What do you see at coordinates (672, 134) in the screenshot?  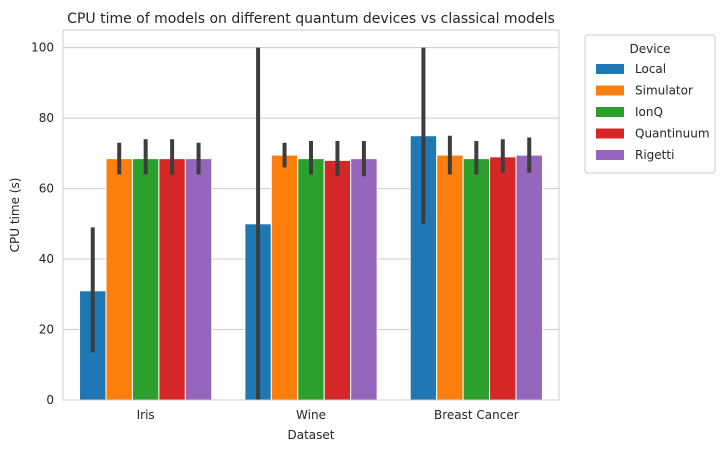 I see `legend-label: Quantinuum` at bounding box center [672, 134].